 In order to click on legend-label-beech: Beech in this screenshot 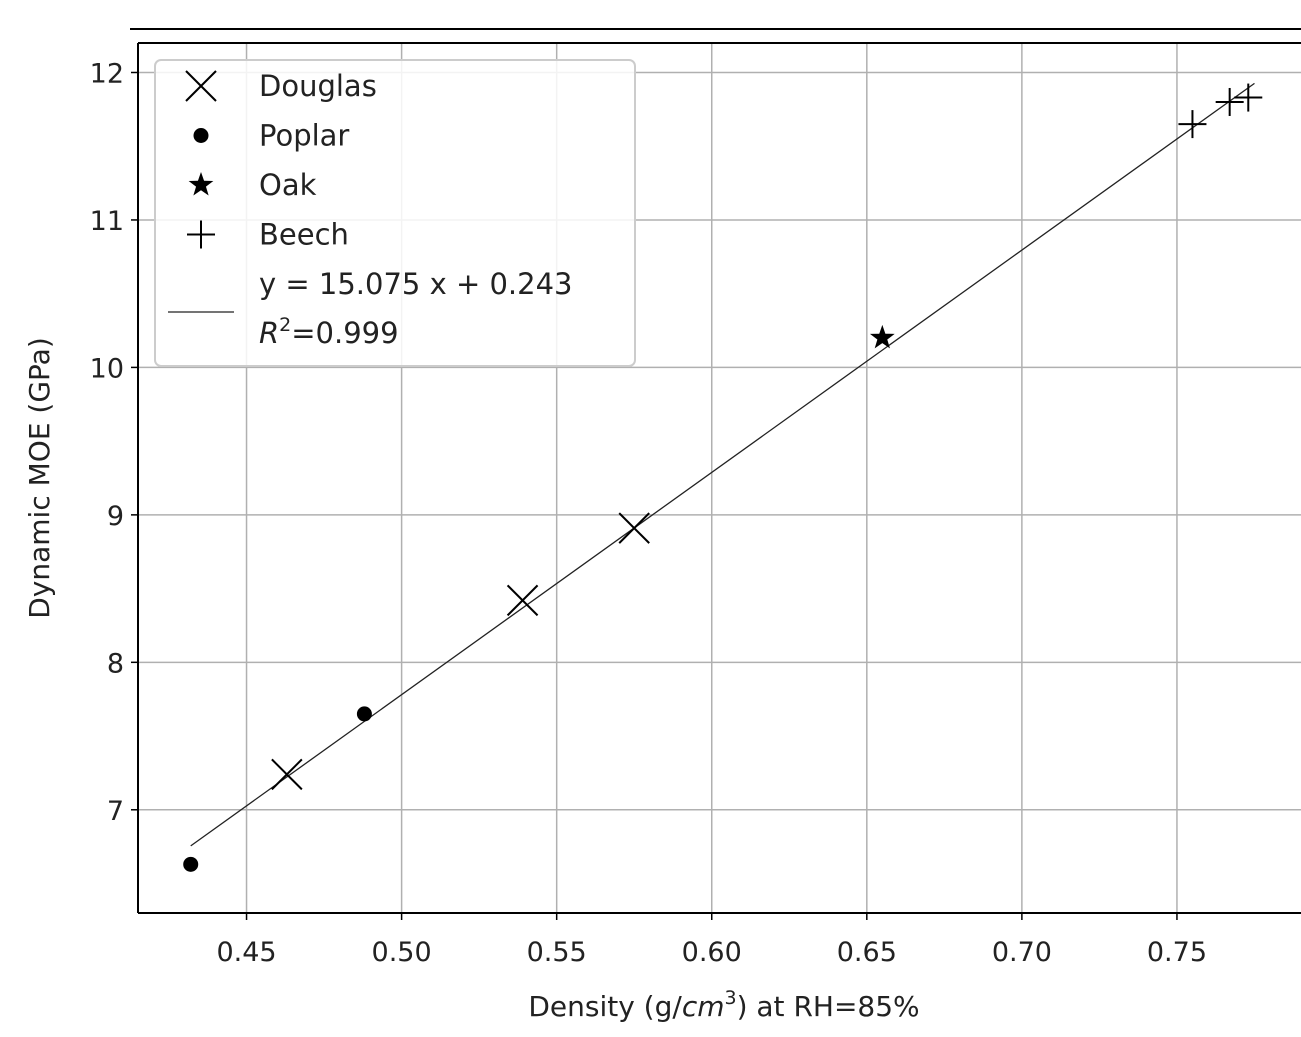, I will do `click(304, 235)`.